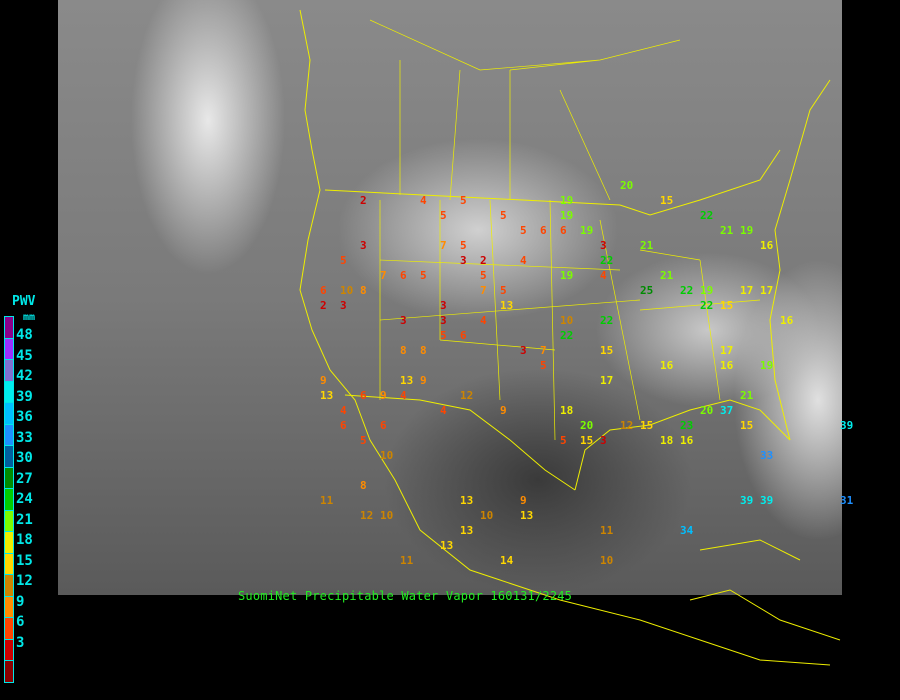 The height and width of the screenshot is (700, 900). What do you see at coordinates (24, 301) in the screenshot?
I see `legend-title: PWV` at bounding box center [24, 301].